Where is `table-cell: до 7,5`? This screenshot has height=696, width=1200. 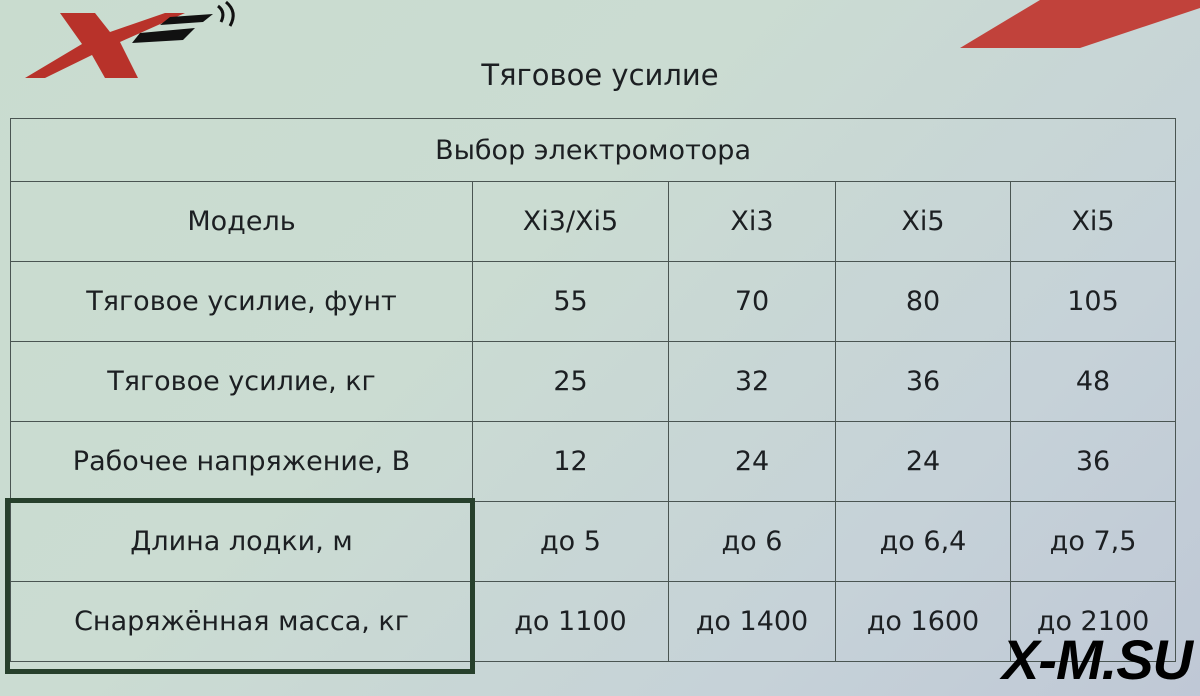 table-cell: до 7,5 is located at coordinates (1093, 541).